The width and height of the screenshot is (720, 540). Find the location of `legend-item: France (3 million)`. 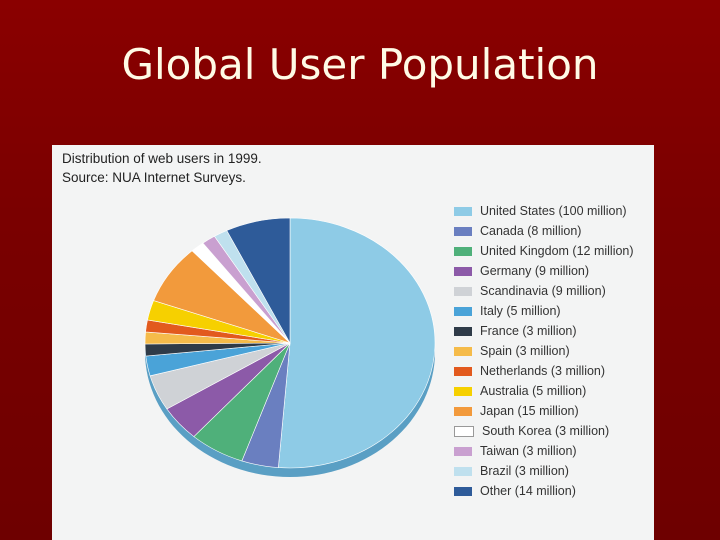

legend-item: France (3 million) is located at coordinates (544, 331).